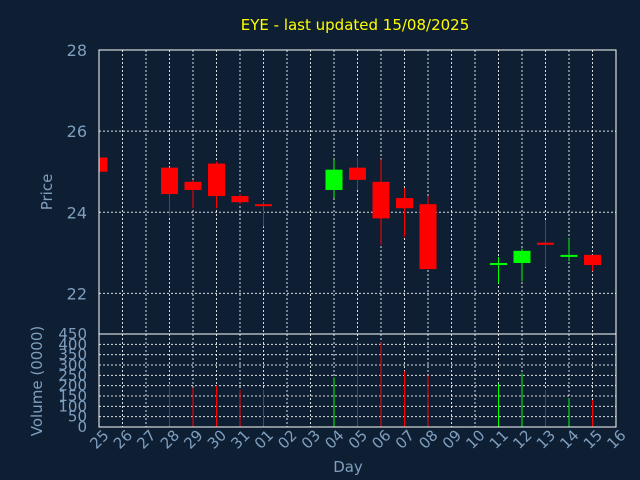  I want to click on date-tick-label: 07, so click(405, 439).